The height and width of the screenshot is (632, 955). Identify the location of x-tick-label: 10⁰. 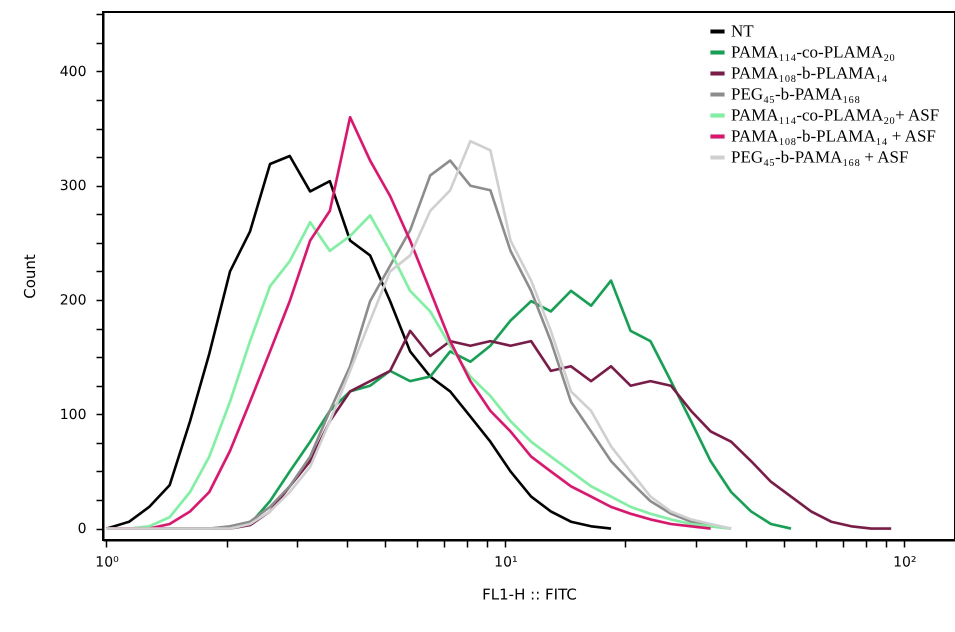
(107, 562).